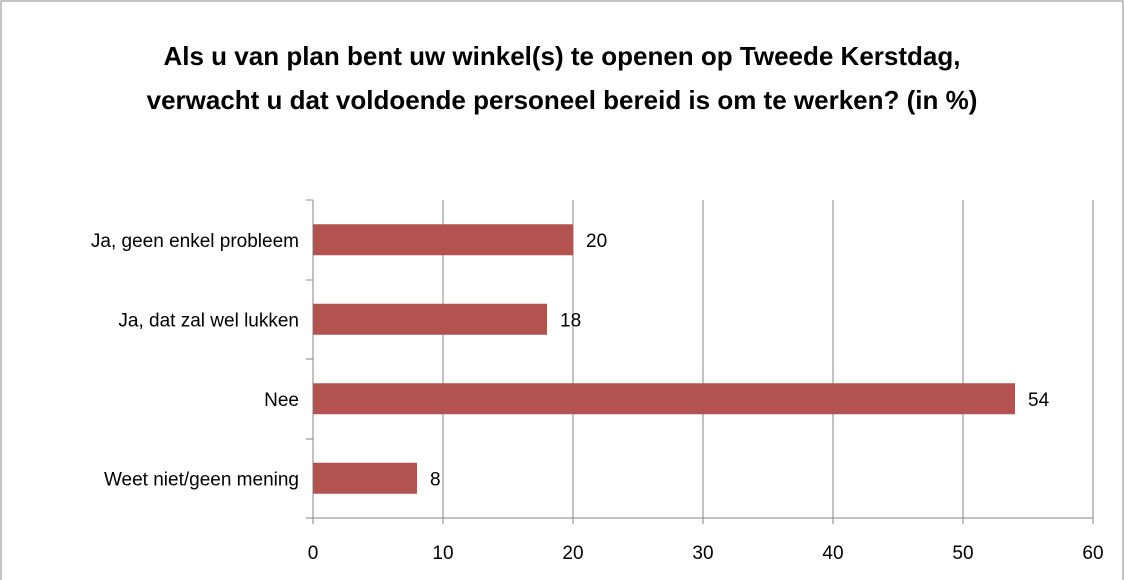  What do you see at coordinates (195, 241) in the screenshot?
I see `y-tick-label: Ja, geen enkel probleem` at bounding box center [195, 241].